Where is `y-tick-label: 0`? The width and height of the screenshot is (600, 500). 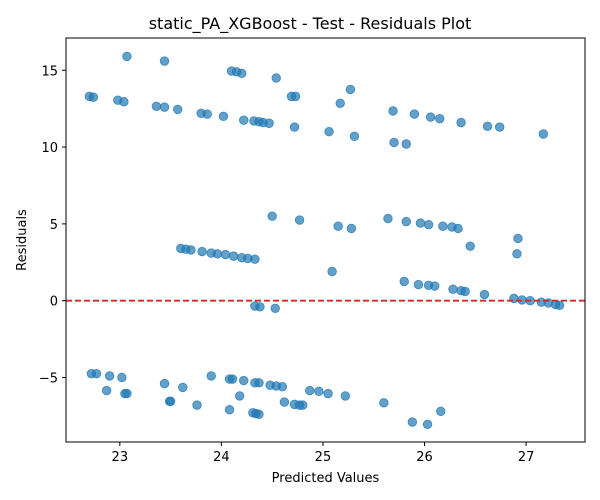
y-tick-label: 0 is located at coordinates (54, 302).